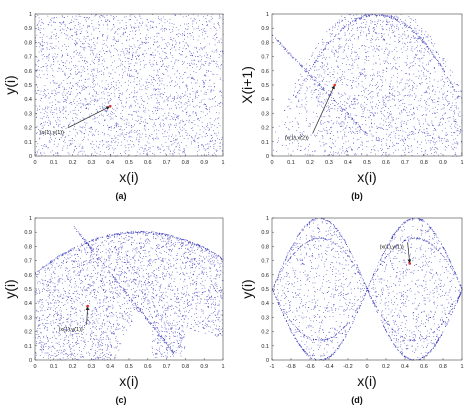  What do you see at coordinates (128, 177) in the screenshot?
I see `panel-a-xlabel: x(i)` at bounding box center [128, 177].